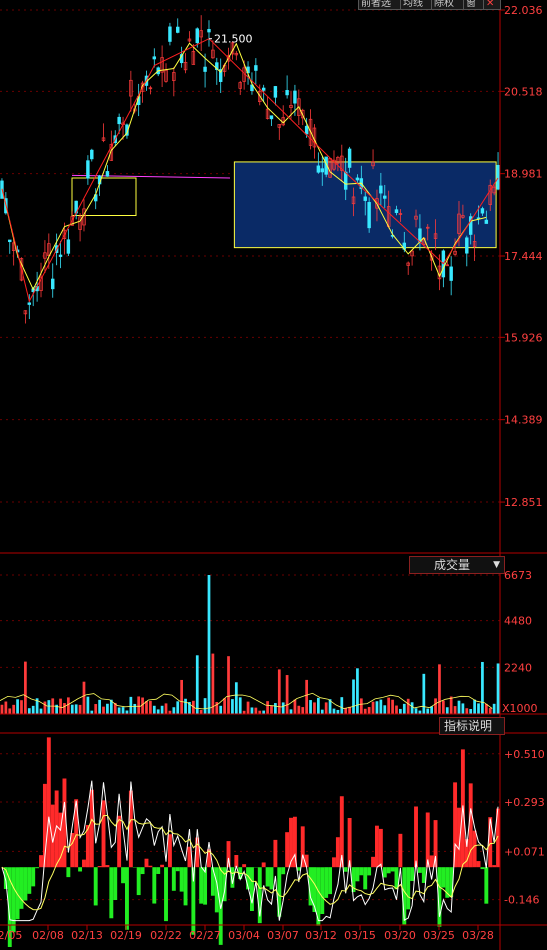 The width and height of the screenshot is (547, 950). What do you see at coordinates (126, 935) in the screenshot?
I see `date-tick-label: 02/19` at bounding box center [126, 935].